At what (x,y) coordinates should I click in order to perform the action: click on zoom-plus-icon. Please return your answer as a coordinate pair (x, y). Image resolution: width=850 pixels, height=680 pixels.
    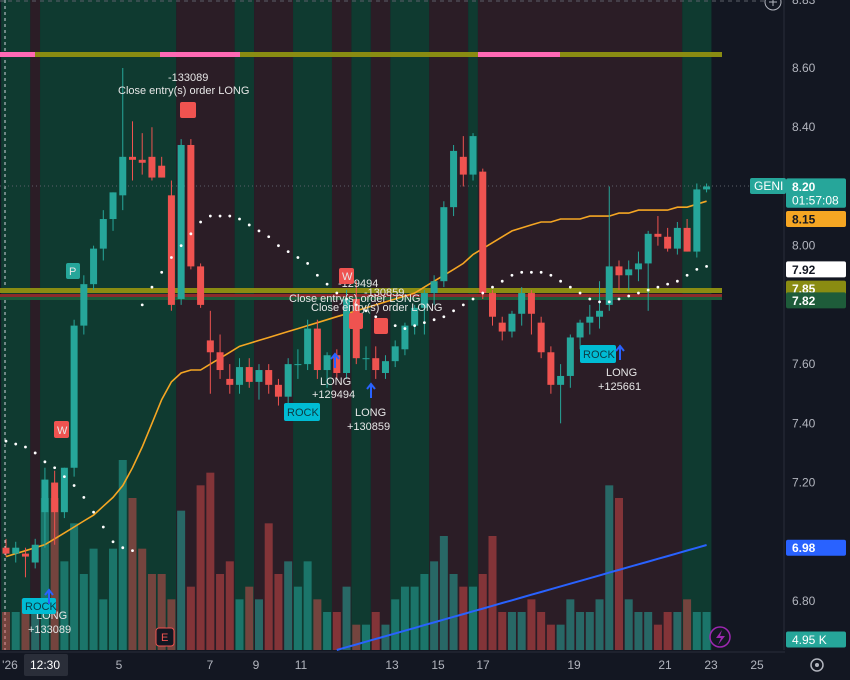
    Looking at the image, I should click on (773, 5).